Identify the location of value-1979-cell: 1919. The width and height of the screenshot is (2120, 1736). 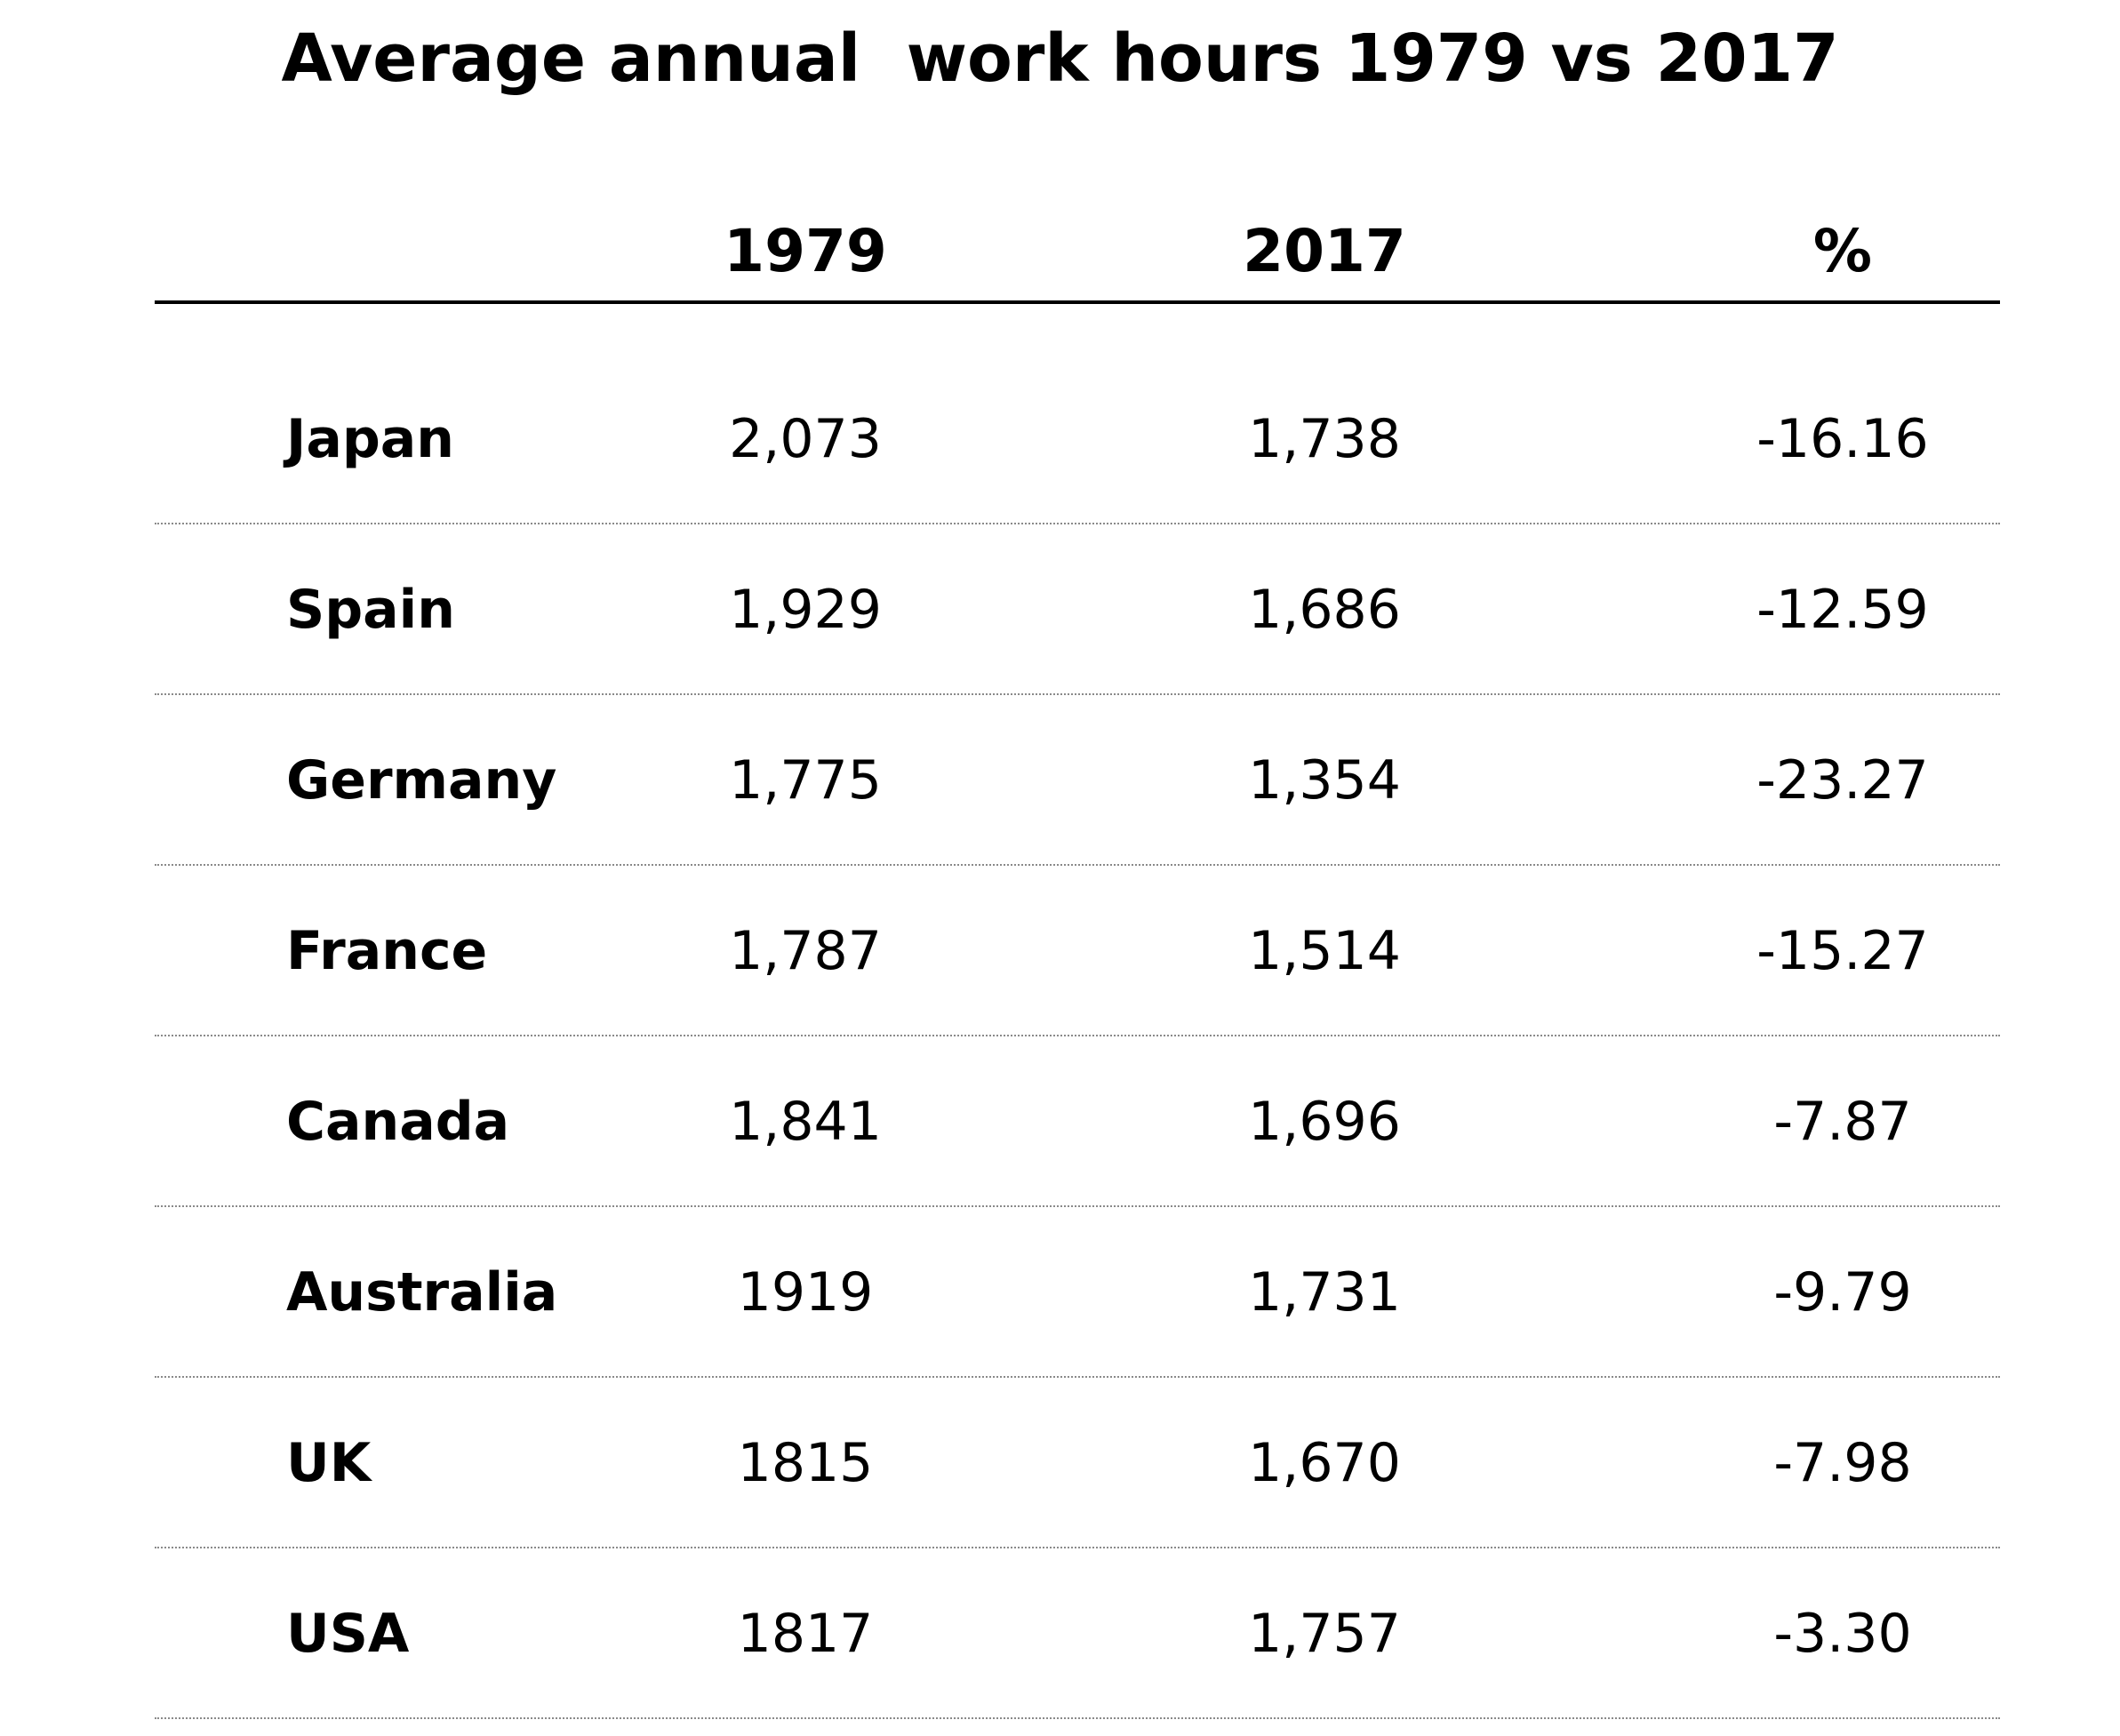
(805, 1292).